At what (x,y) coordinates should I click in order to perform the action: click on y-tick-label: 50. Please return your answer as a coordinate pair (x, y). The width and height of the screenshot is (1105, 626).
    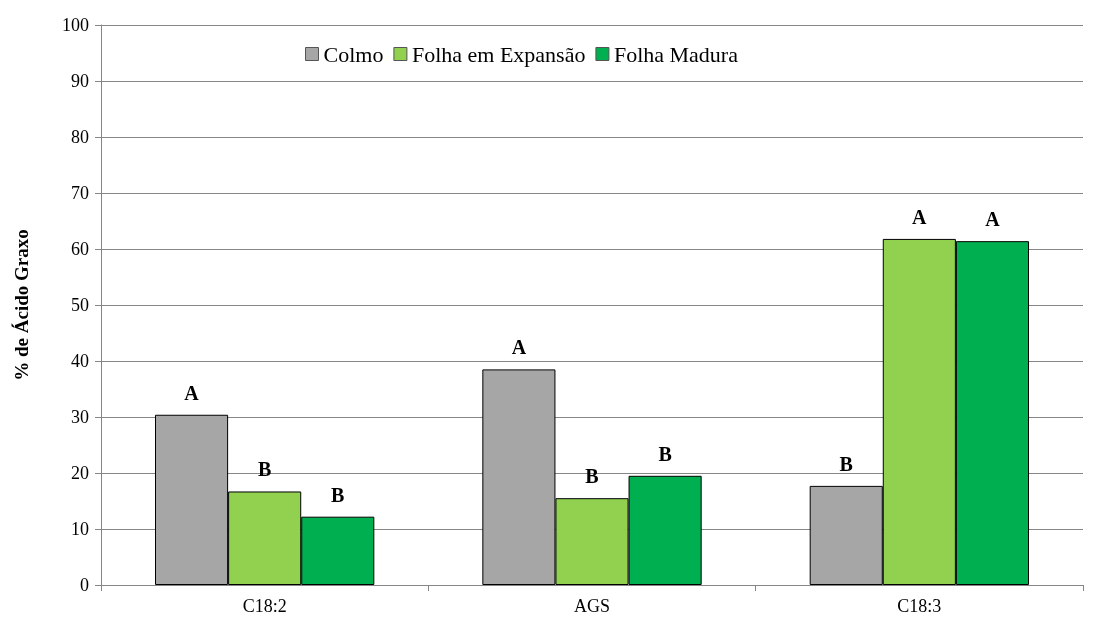
    Looking at the image, I should click on (80, 305).